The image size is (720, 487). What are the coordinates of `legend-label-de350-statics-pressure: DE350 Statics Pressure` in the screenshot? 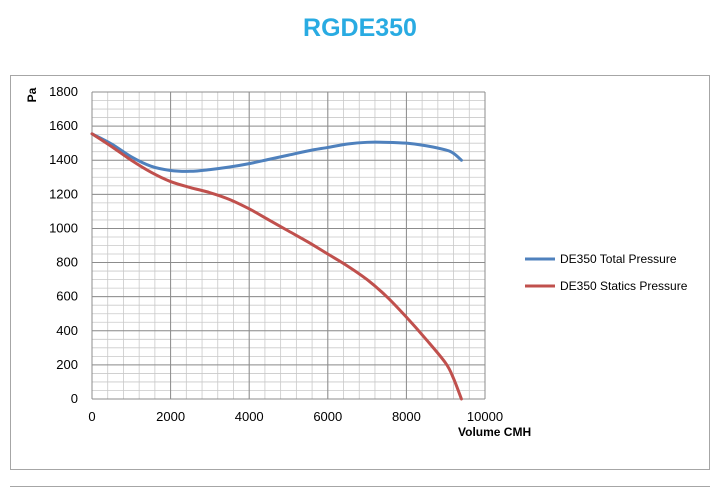 It's located at (624, 286).